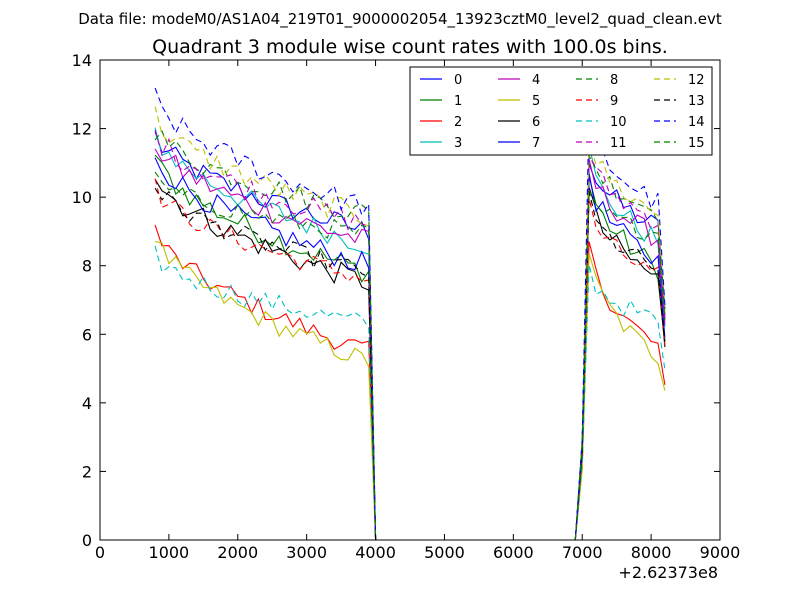  Describe the element at coordinates (536, 80) in the screenshot. I see `legend-label-4: 4` at that location.